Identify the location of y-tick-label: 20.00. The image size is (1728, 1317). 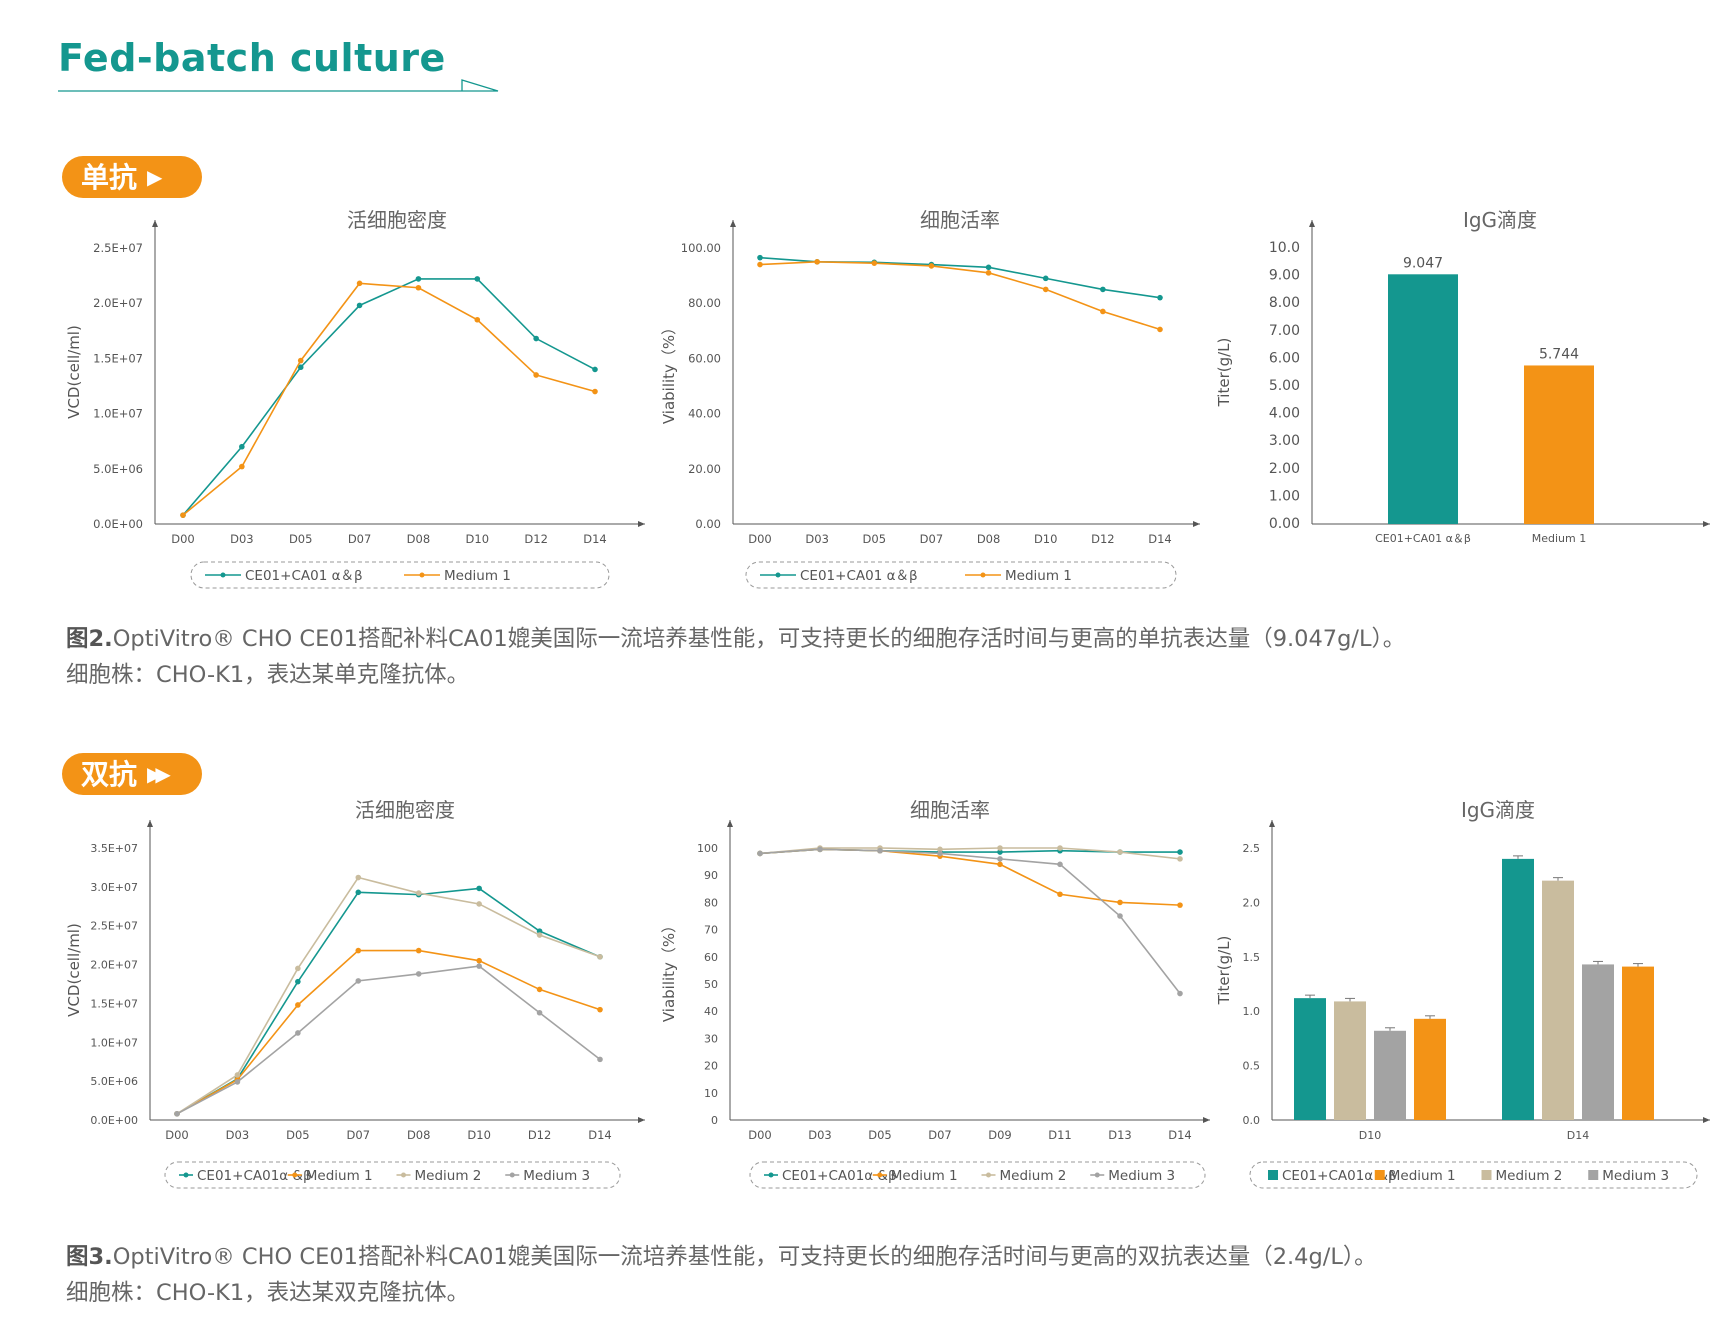
(704, 469).